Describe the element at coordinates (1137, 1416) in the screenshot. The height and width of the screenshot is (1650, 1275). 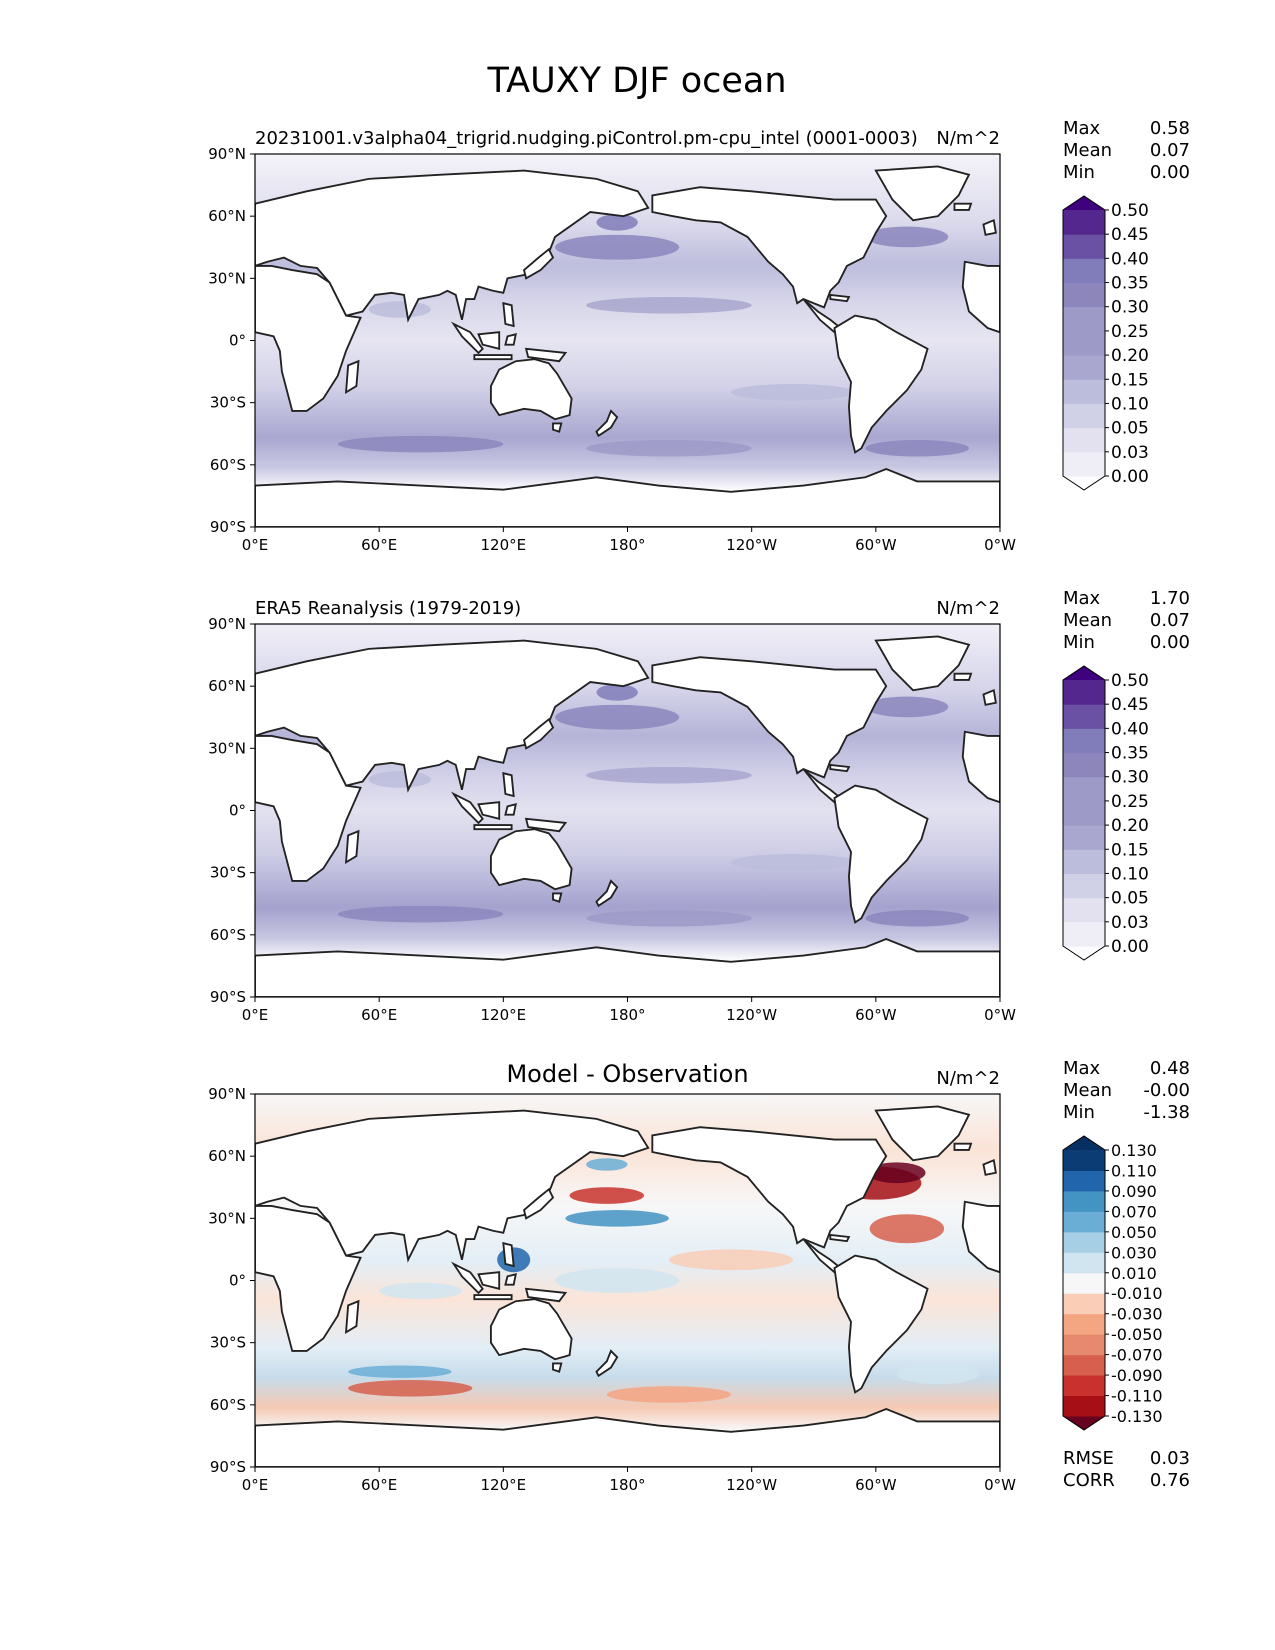
I see `colorbar-tick-label: -0.130` at that location.